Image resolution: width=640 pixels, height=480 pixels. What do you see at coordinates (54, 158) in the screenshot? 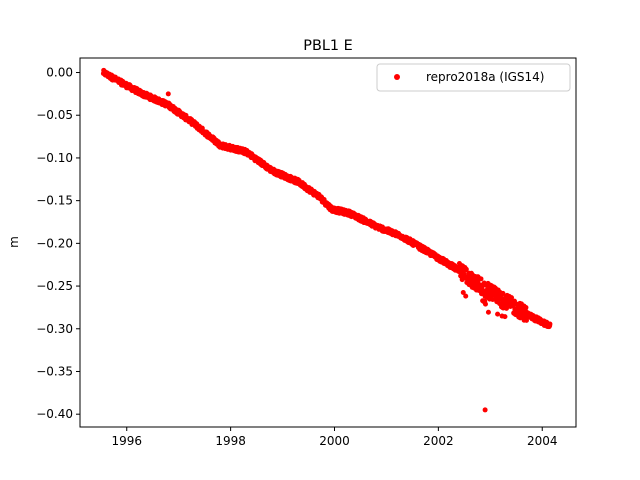
I see `y-tick-label: −0.10` at bounding box center [54, 158].